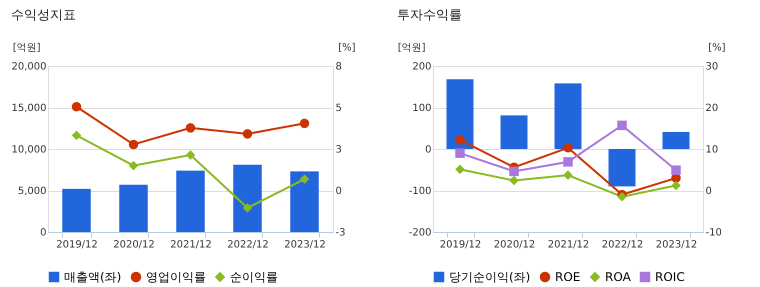 This screenshot has height=287, width=760. Describe the element at coordinates (339, 67) in the screenshot. I see `y2-tick-label: 8` at that location.